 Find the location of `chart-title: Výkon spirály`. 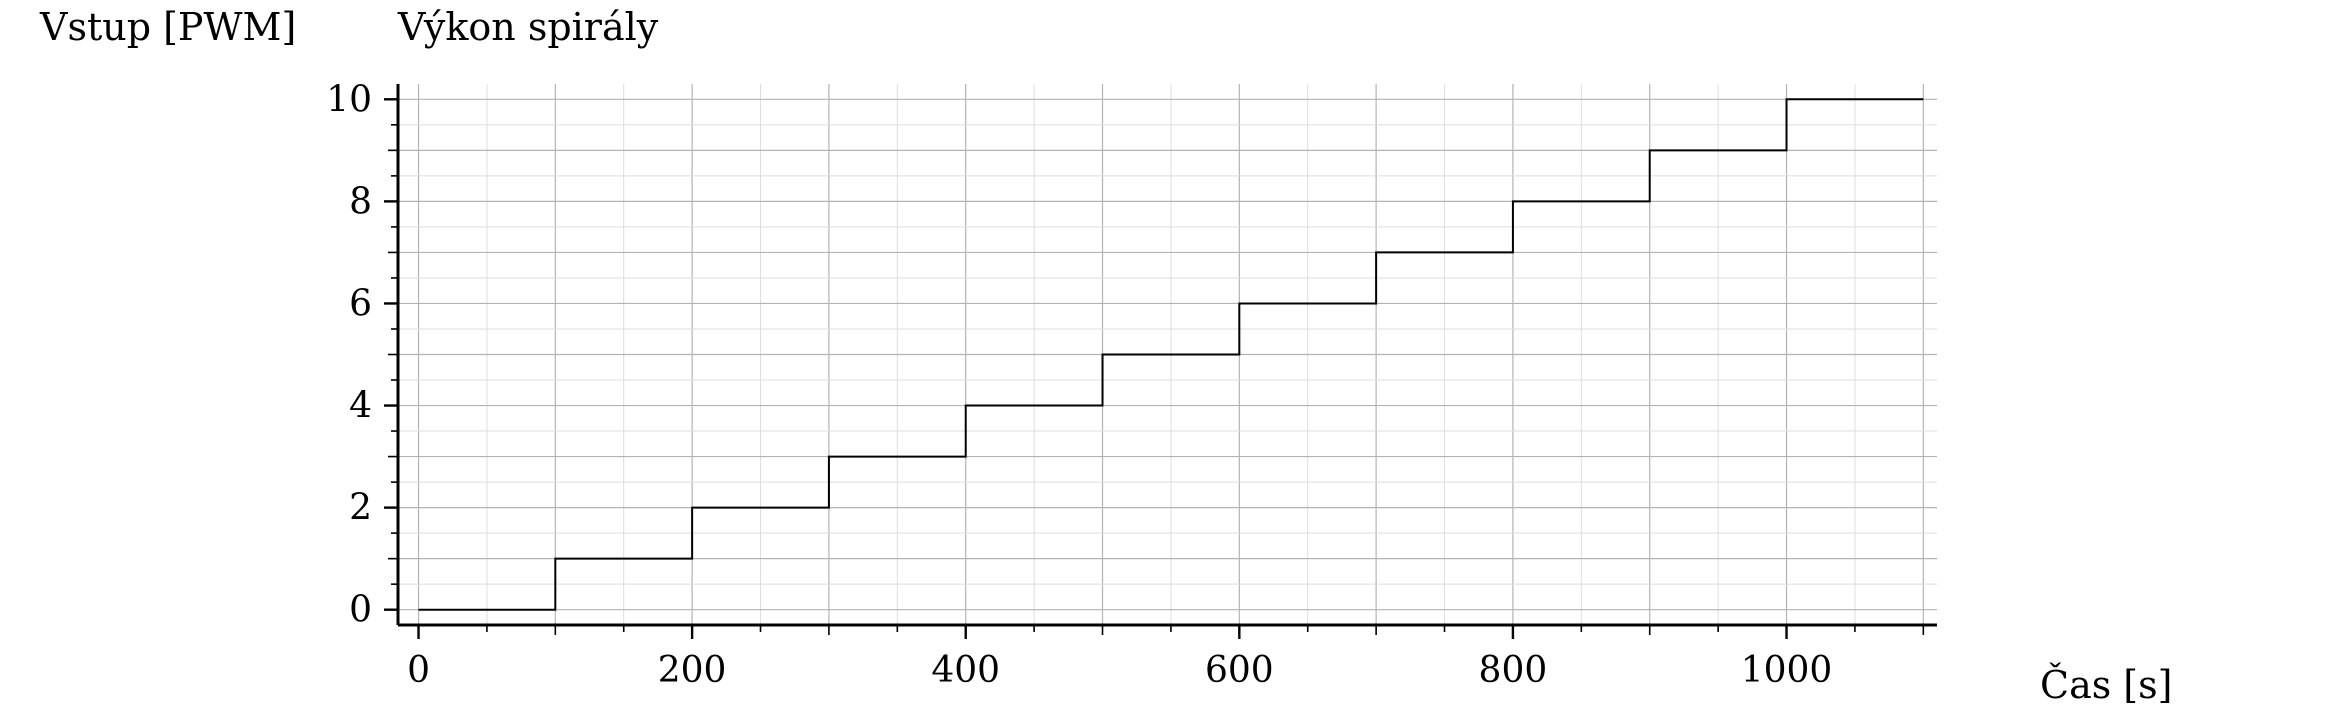

chart-title: Výkon spirály is located at coordinates (528, 27).